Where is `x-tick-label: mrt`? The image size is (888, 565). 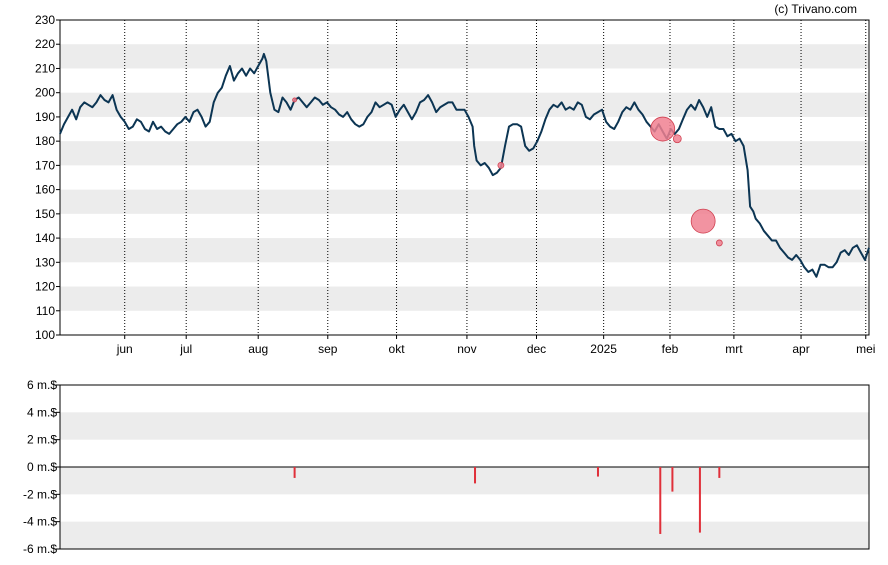
x-tick-label: mrt is located at coordinates (734, 349).